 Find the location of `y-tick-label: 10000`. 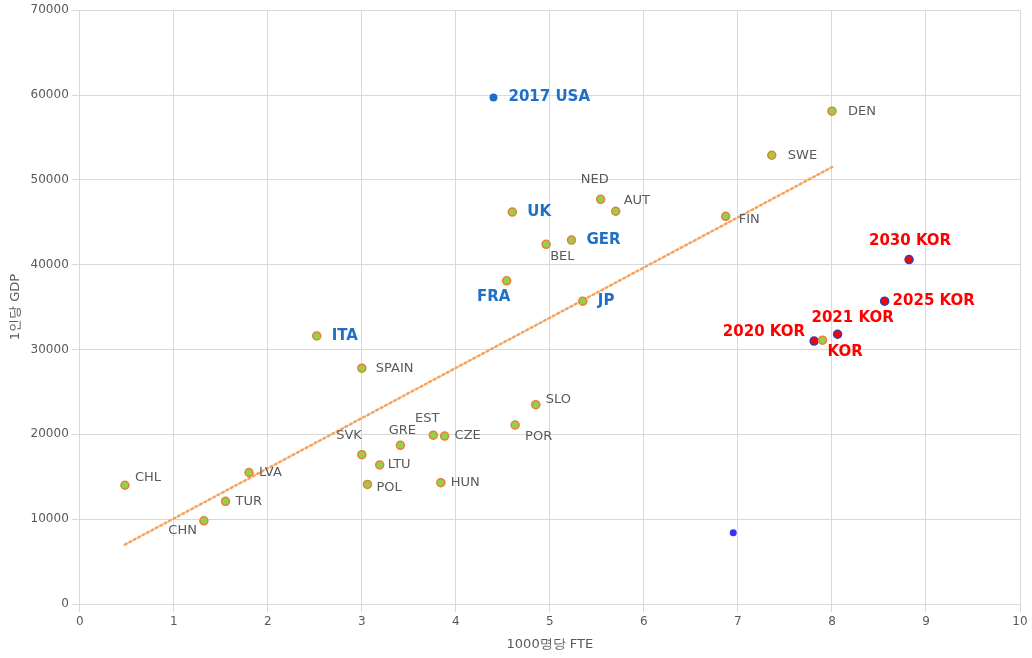

y-tick-label: 10000 is located at coordinates (49, 518).